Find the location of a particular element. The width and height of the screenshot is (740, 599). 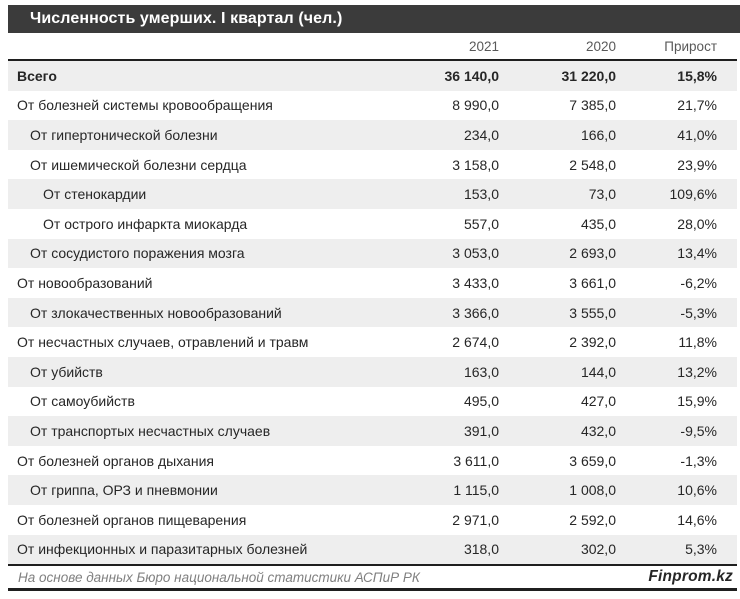

row-label: От новообразований is located at coordinates (85, 282).